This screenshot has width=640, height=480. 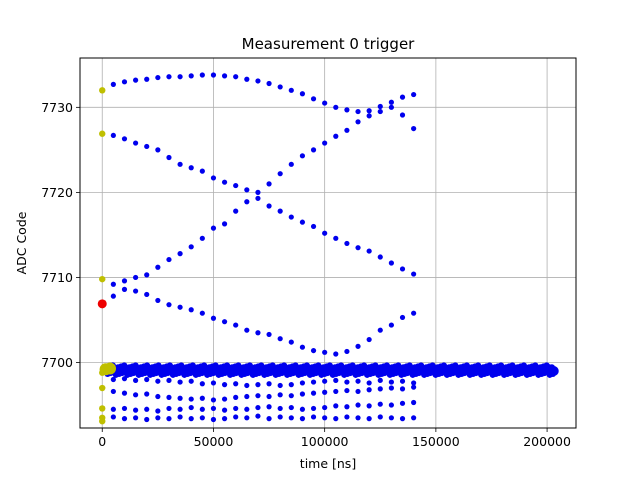 What do you see at coordinates (57, 107) in the screenshot?
I see `y-tick-label: 7730` at bounding box center [57, 107].